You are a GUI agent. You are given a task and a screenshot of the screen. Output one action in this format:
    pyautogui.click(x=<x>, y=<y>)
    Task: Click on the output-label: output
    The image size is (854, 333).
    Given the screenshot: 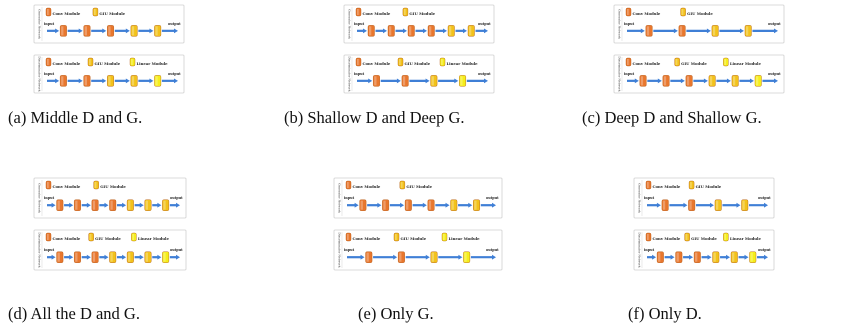 What is the action you would take?
    pyautogui.click(x=176, y=198)
    